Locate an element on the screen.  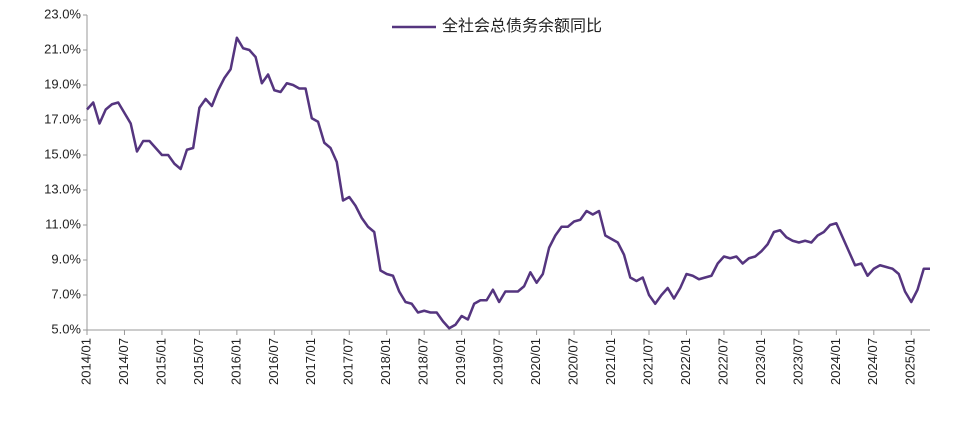
x-tick-label: 2020/07 is located at coordinates (573, 361).